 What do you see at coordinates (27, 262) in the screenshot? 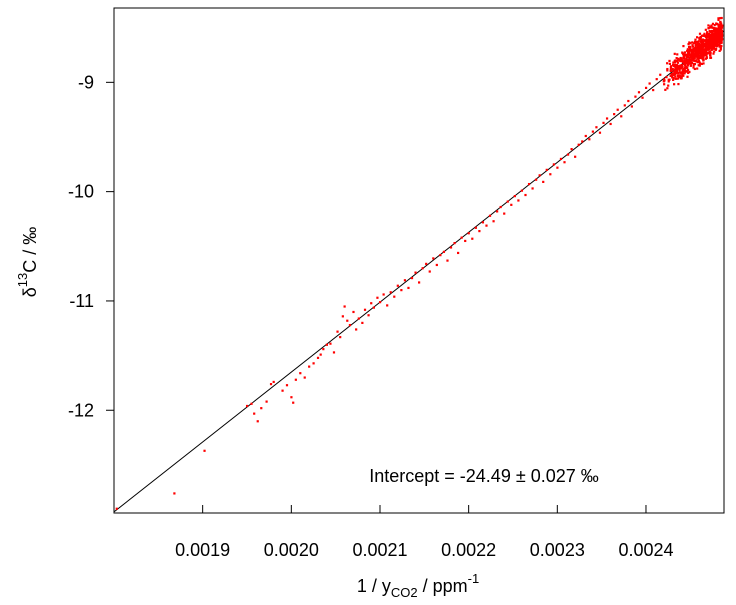
I see `y-axis-label: δ13C / ‰` at bounding box center [27, 262].